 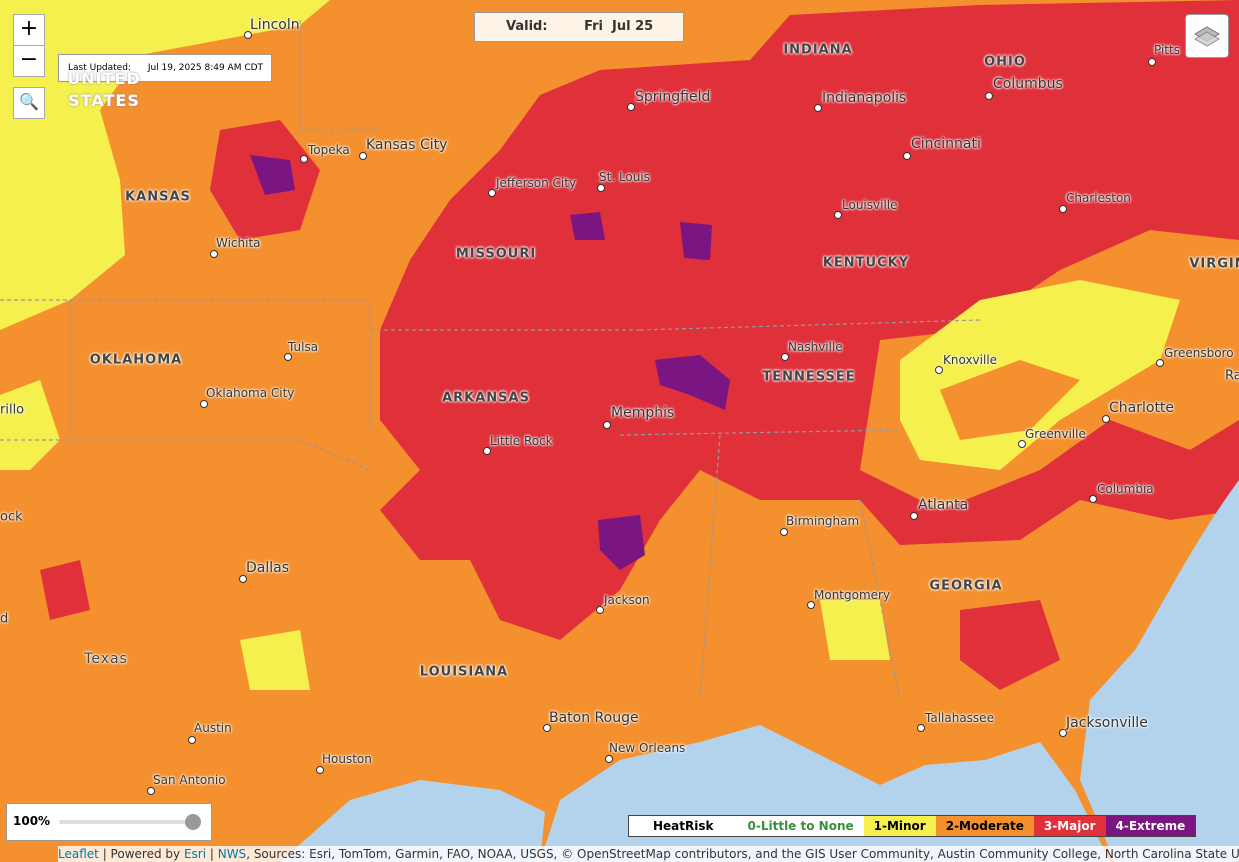 What do you see at coordinates (29, 30) in the screenshot?
I see `zoom-in: +` at bounding box center [29, 30].